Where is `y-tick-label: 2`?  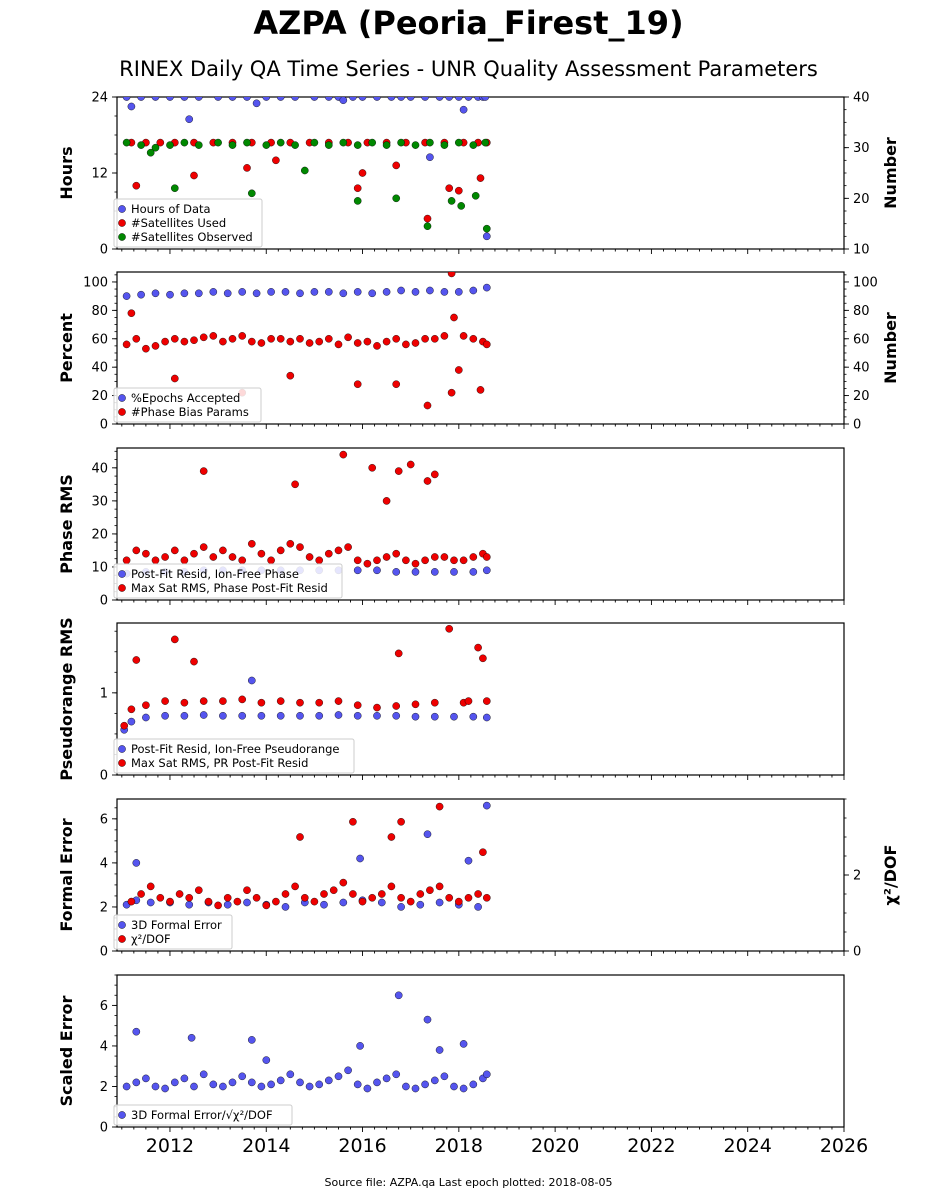
y-tick-label: 2 is located at coordinates (104, 907).